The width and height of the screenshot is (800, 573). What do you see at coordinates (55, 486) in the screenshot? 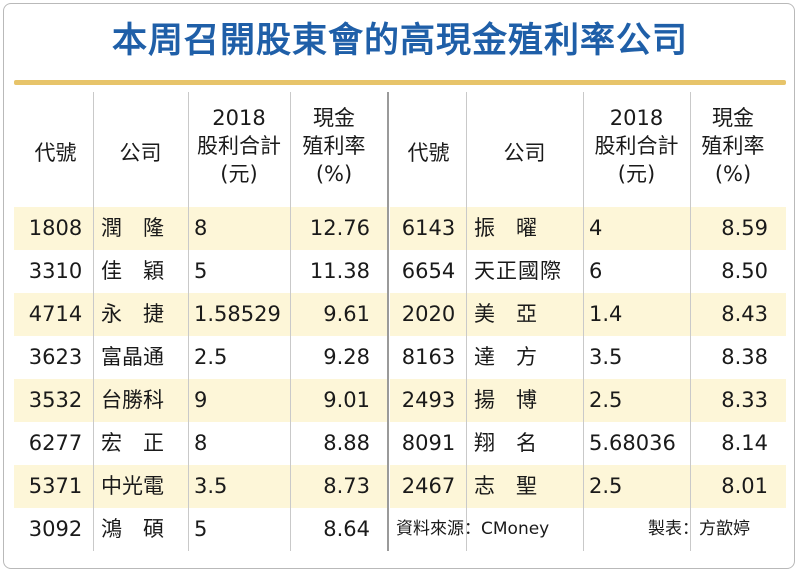
I see `stock-code: 5371` at bounding box center [55, 486].